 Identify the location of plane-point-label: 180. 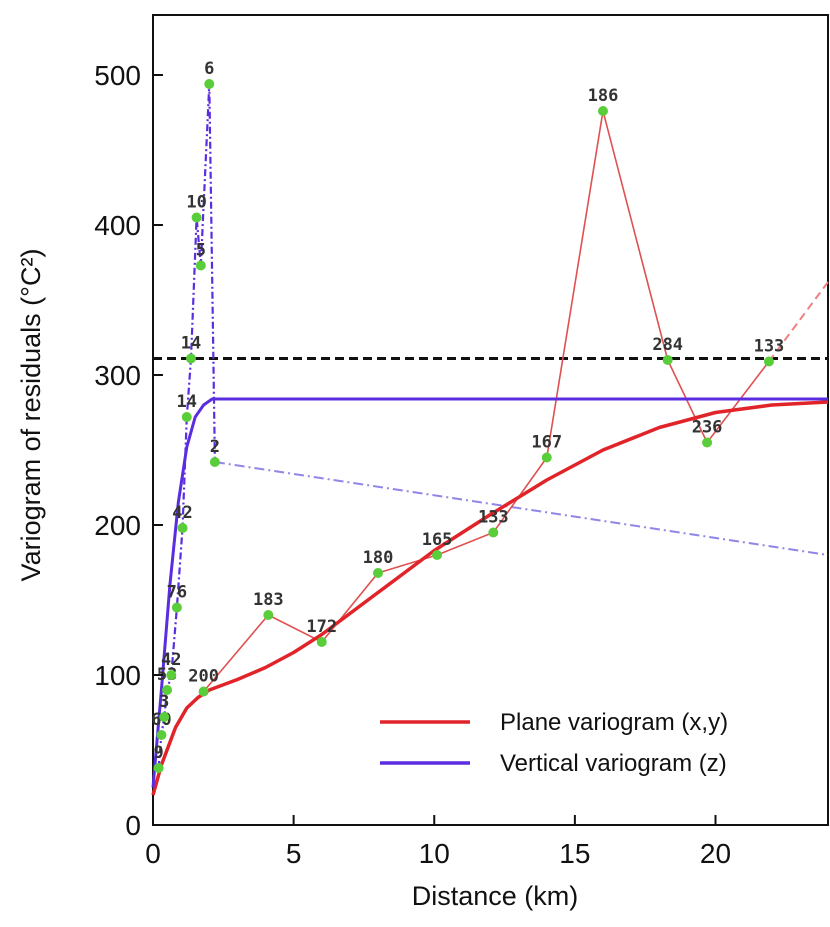
(378, 558).